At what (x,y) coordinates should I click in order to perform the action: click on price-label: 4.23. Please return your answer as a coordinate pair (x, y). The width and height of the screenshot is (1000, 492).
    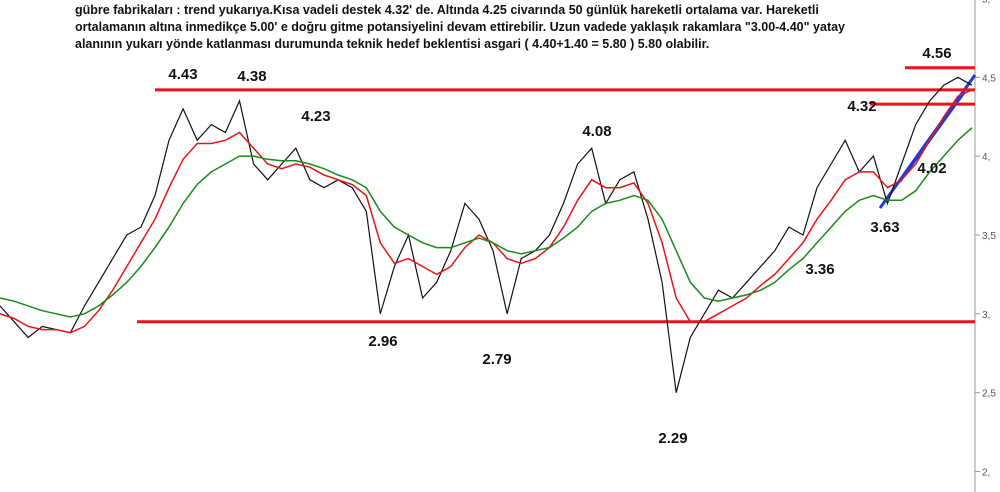
    Looking at the image, I should click on (315, 116).